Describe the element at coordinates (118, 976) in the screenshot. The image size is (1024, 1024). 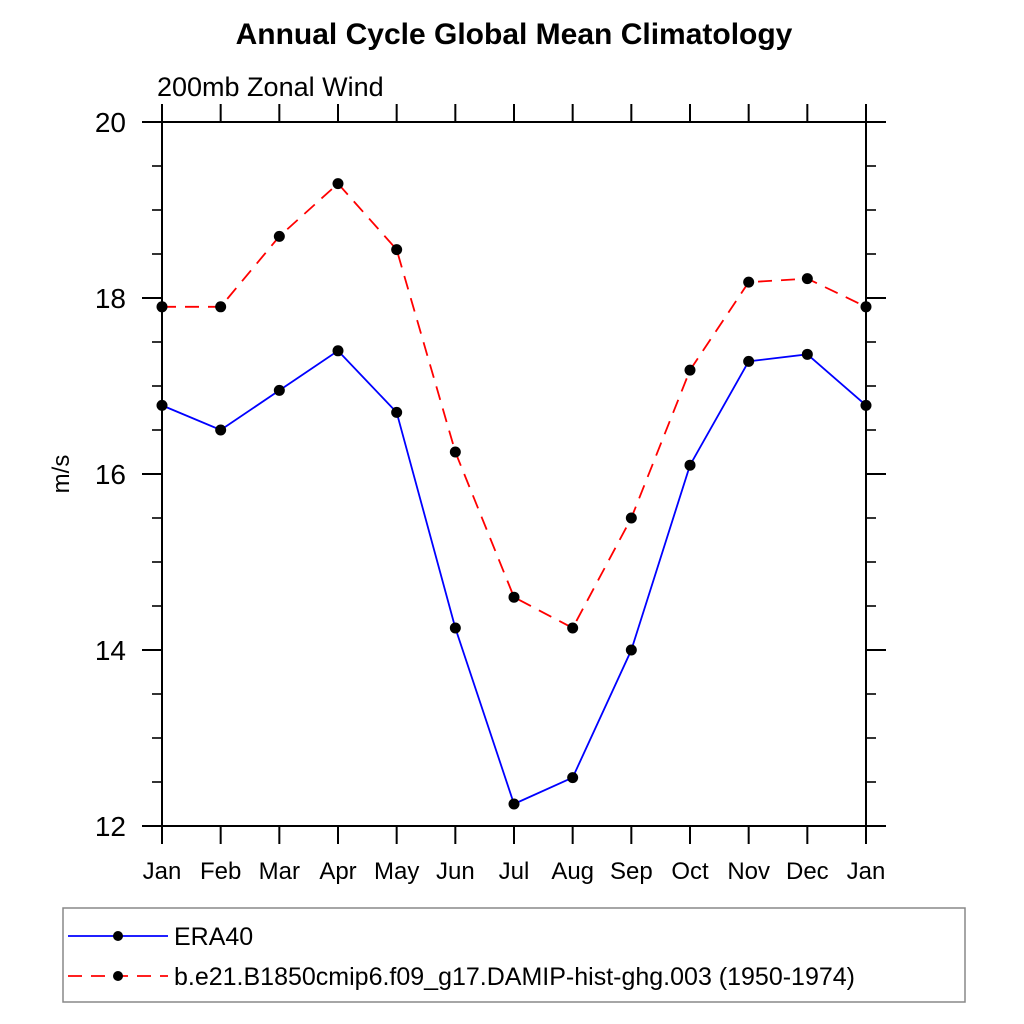
I see `legend-marker-model` at that location.